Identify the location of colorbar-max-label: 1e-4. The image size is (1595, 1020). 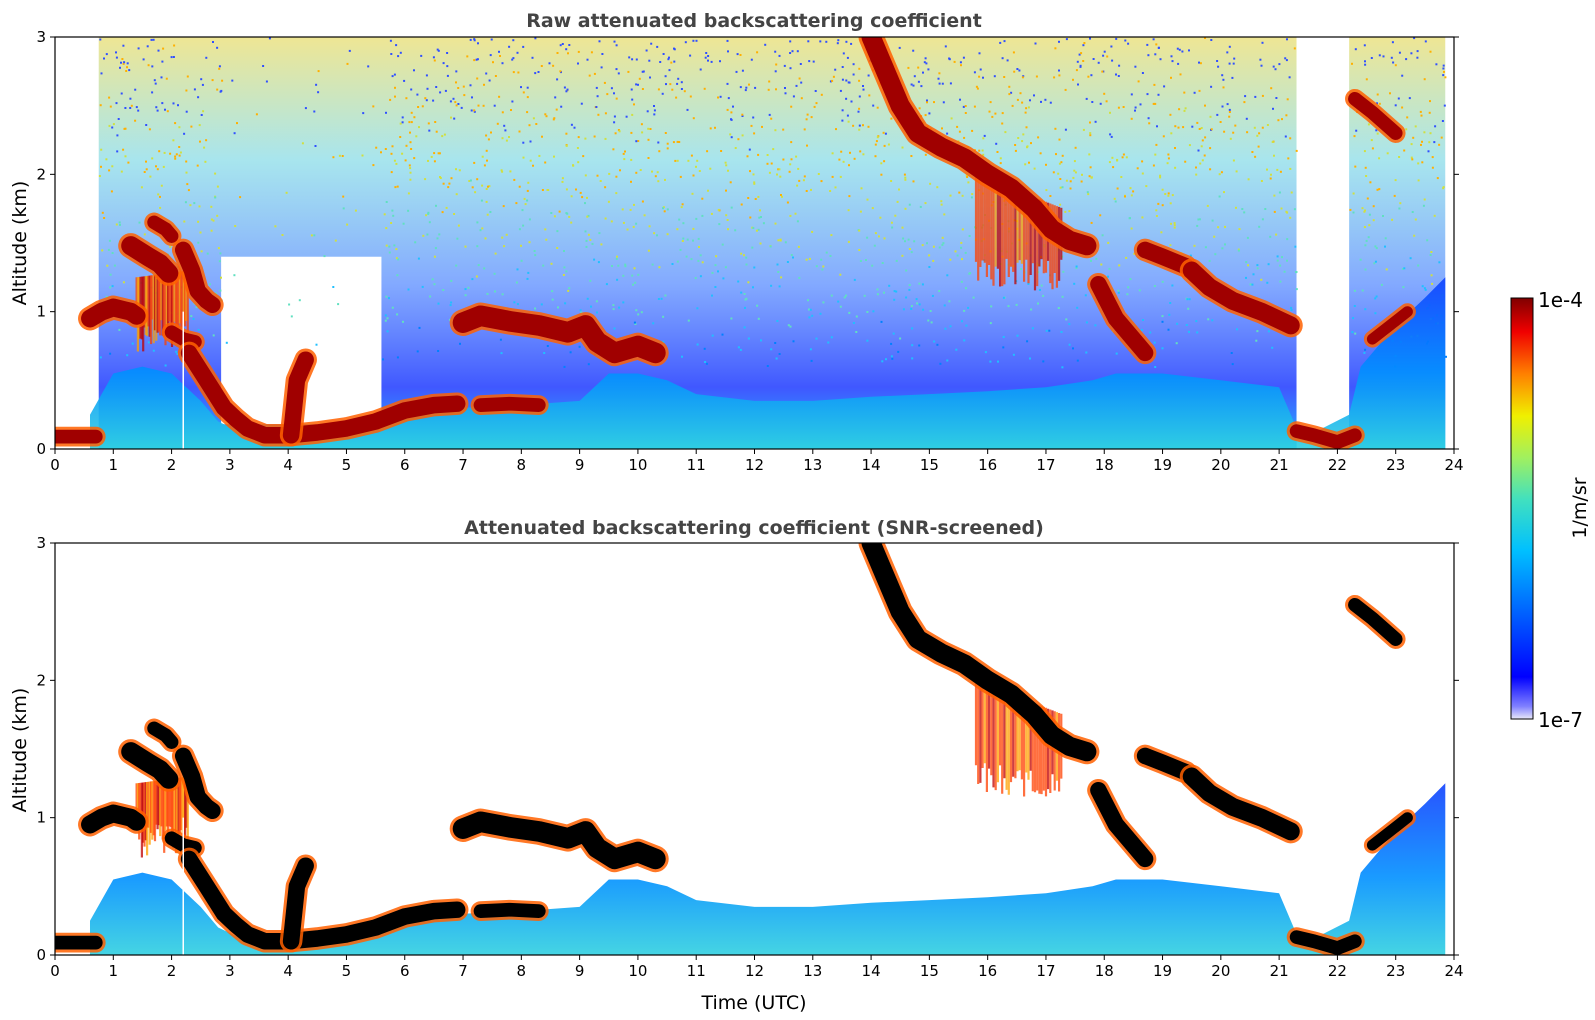
(1560, 300).